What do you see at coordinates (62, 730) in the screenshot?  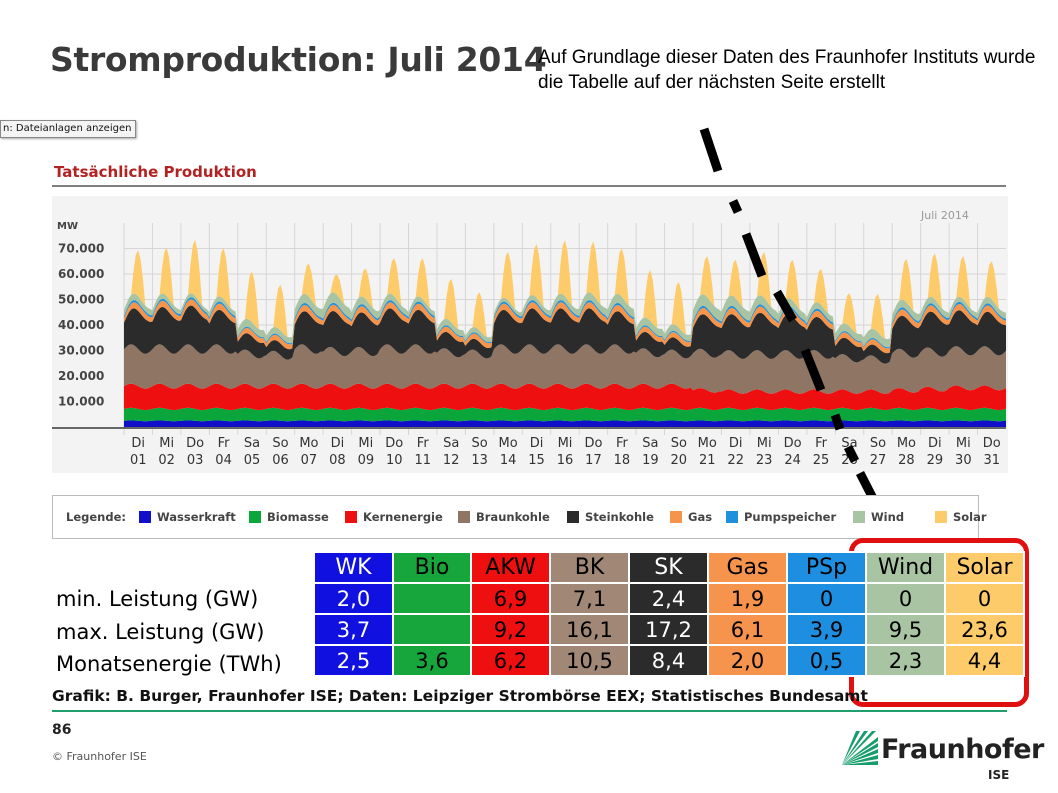 I see `page-number: 86` at bounding box center [62, 730].